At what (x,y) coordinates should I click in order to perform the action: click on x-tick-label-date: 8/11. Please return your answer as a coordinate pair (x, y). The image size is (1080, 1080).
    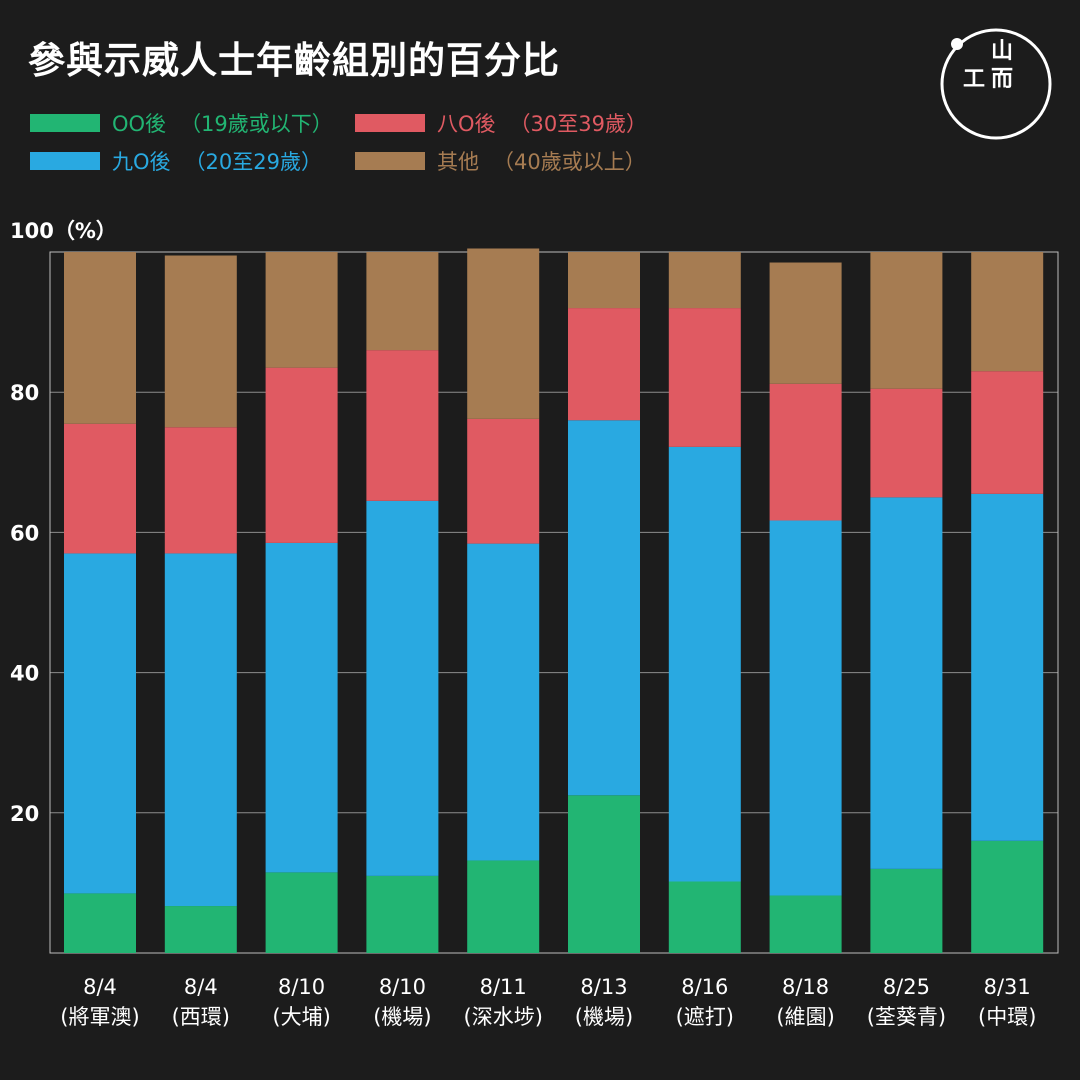
    Looking at the image, I should click on (503, 987).